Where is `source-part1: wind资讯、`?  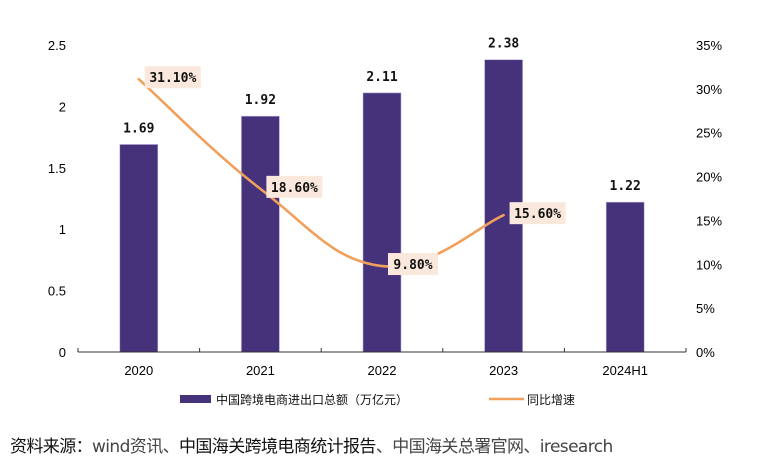 source-part1: wind资讯、 is located at coordinates (136, 447).